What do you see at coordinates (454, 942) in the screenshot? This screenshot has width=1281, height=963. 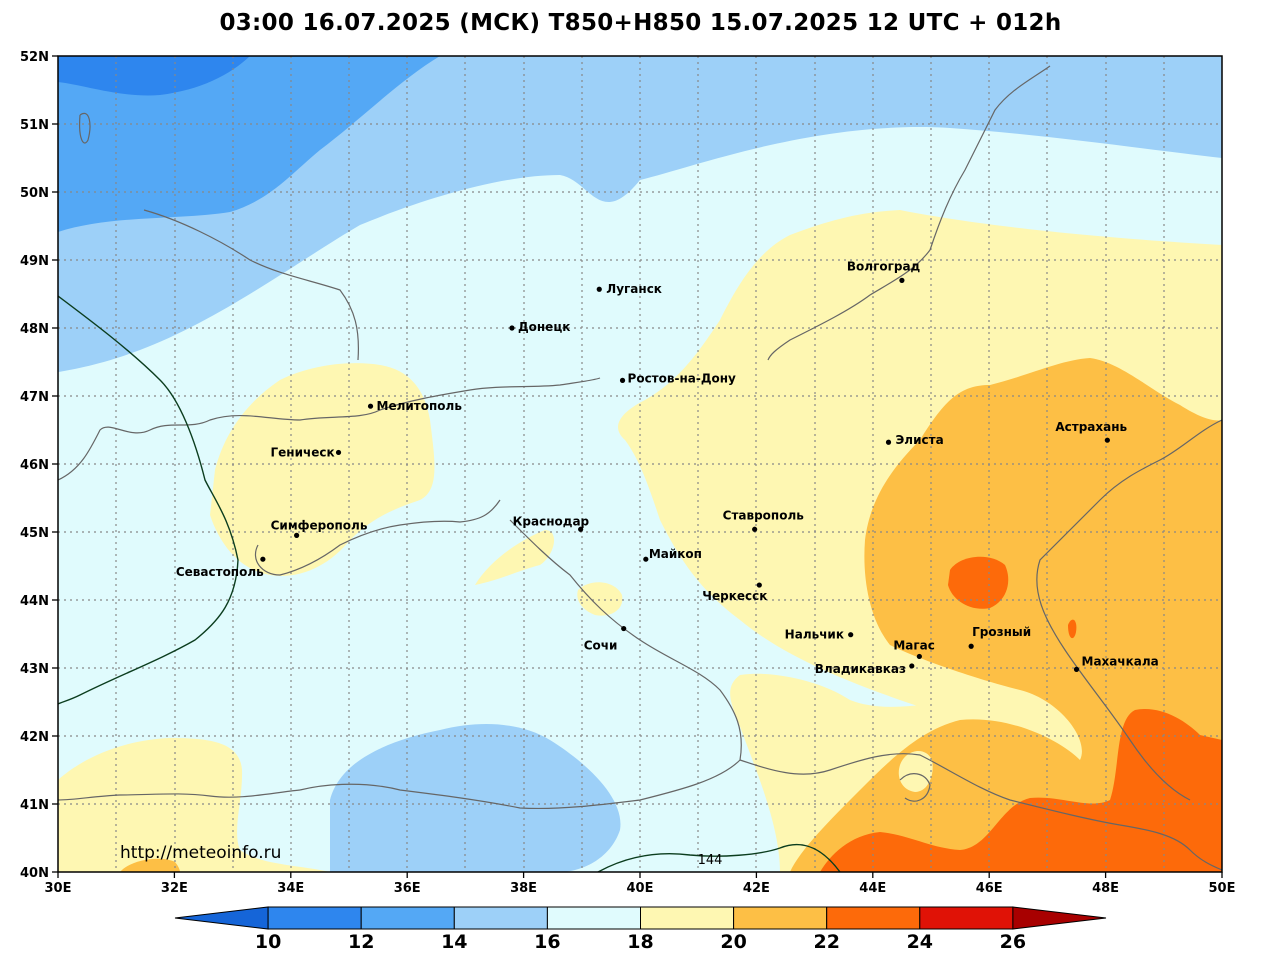 I see `colorbar-tick-label: 14` at bounding box center [454, 942].